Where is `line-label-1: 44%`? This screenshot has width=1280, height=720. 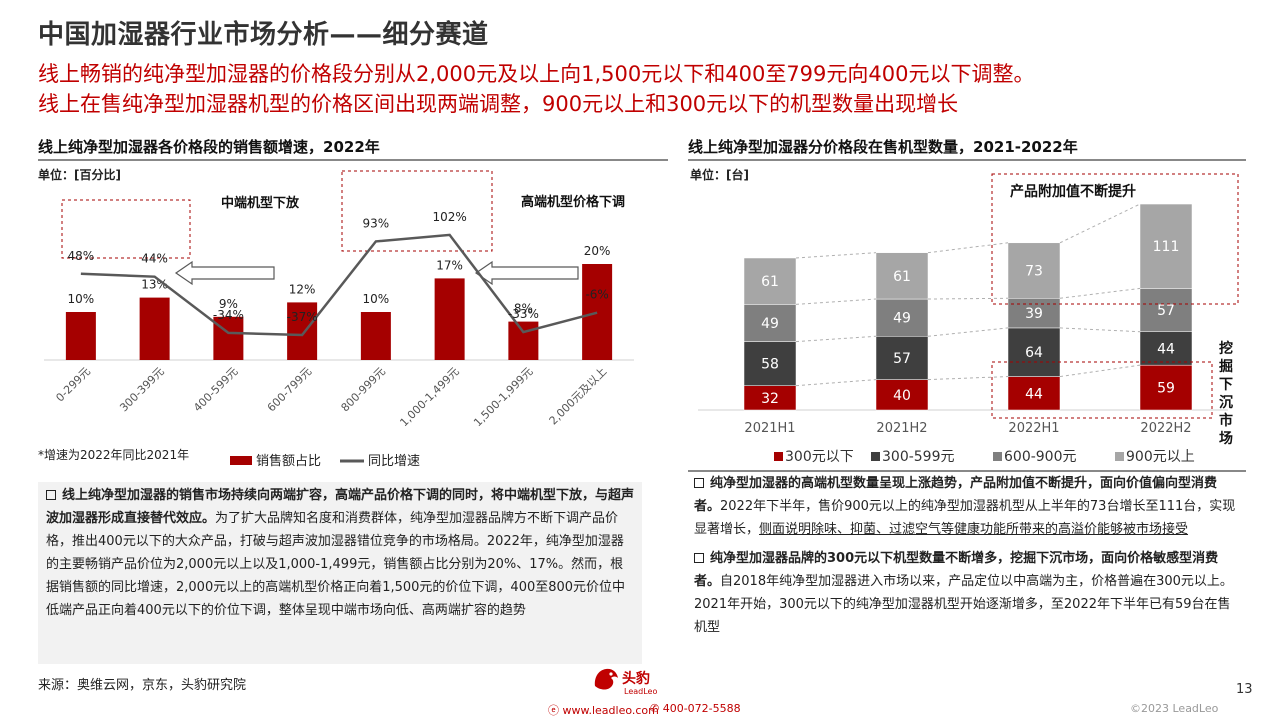
line-label-1: 44% is located at coordinates (154, 259).